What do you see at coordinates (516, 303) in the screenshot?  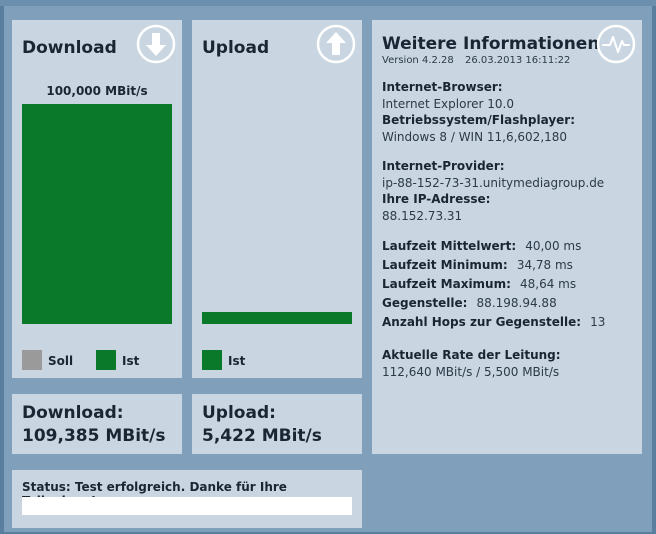 I see `remote-value: 88.198.94.88` at bounding box center [516, 303].